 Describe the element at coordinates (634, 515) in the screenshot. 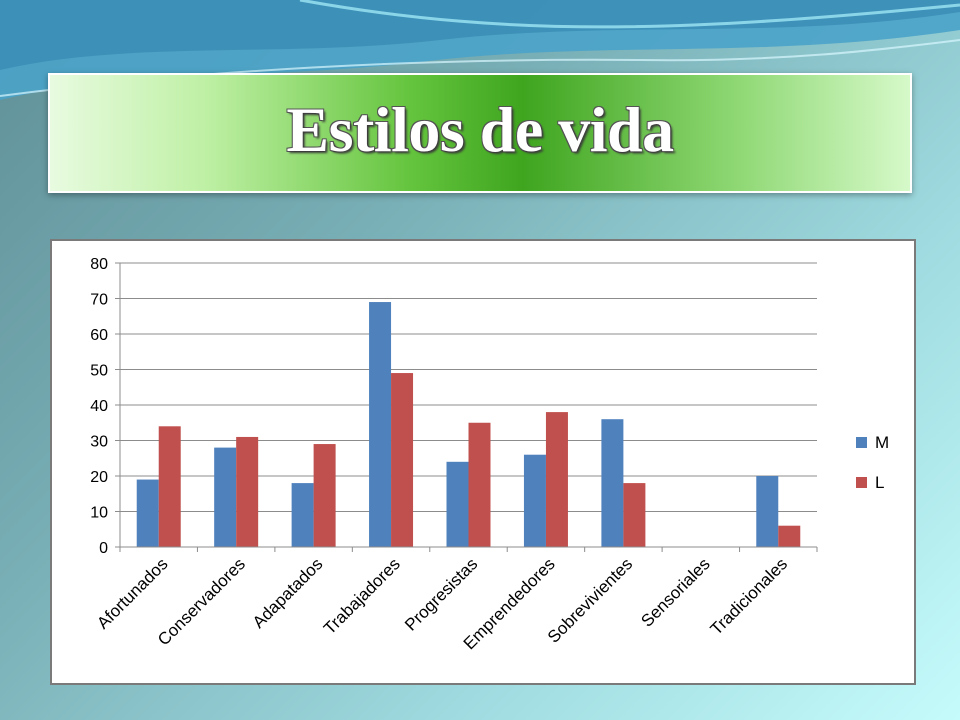

I see `bar-L-sobrevivientes` at that location.